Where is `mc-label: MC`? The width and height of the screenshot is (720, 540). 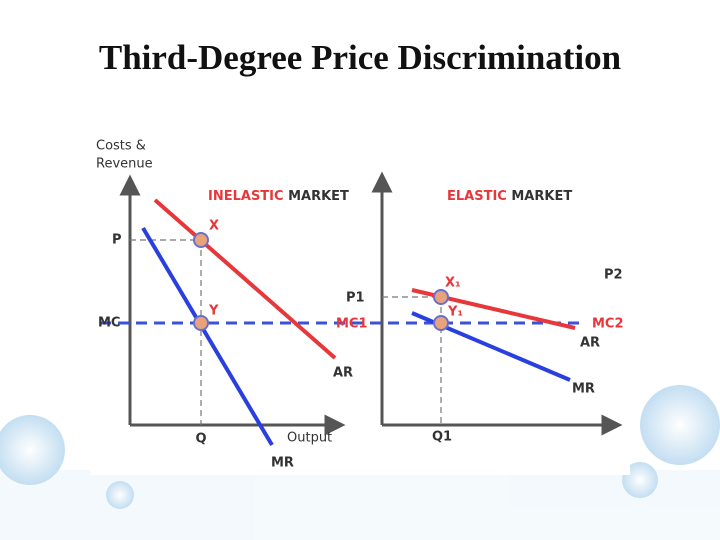
mc-label: MC is located at coordinates (109, 323).